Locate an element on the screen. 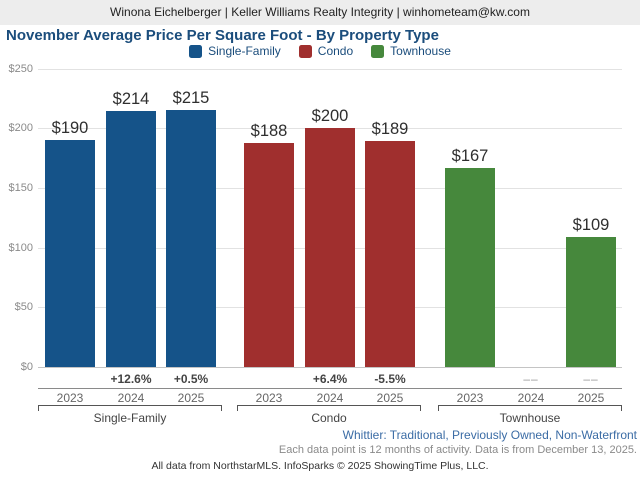 Image resolution: width=640 pixels, height=480 pixels. legend-item-single-family: Single-Family is located at coordinates (235, 51).